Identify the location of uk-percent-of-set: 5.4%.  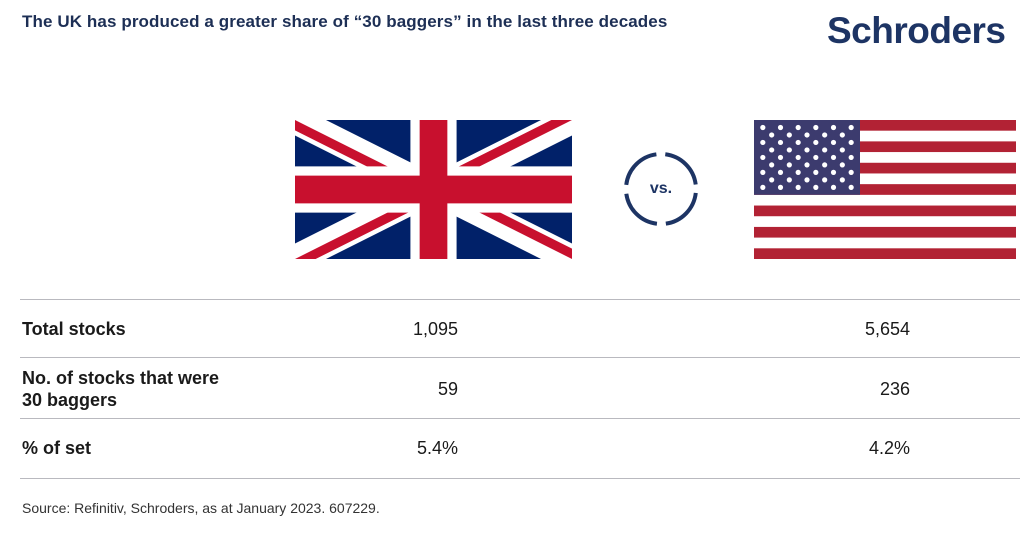
(437, 448).